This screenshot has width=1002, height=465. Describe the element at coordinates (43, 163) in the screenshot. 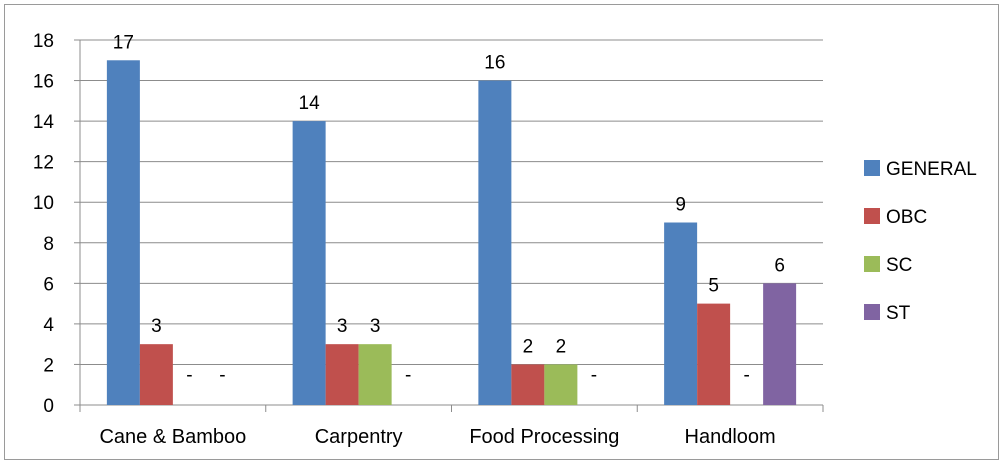

I see `y-tick-label: 12` at that location.